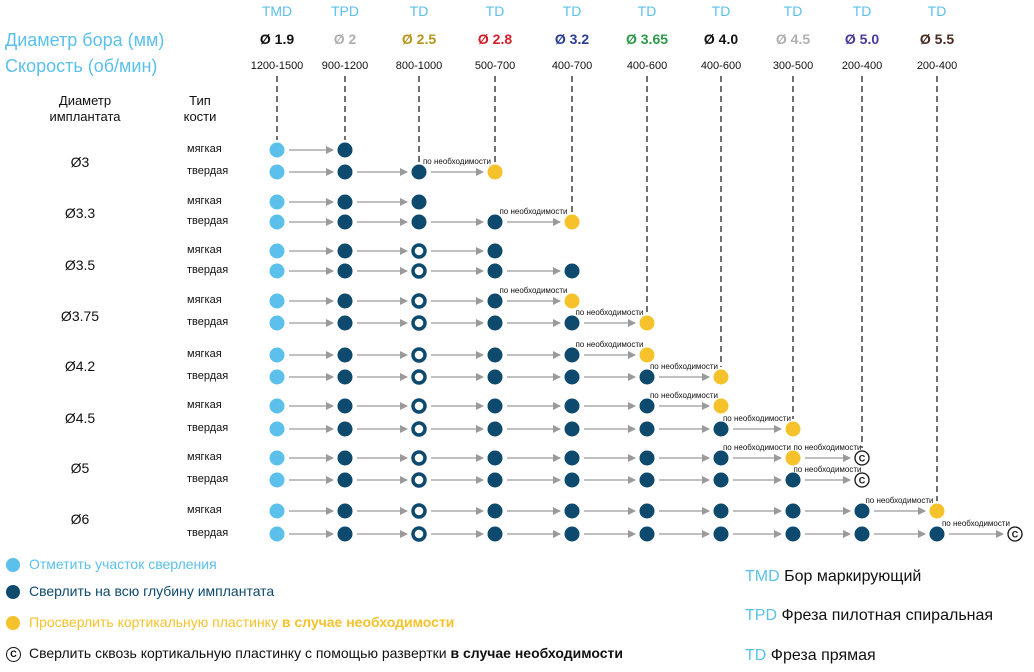 The image size is (1034, 672). I want to click on drill-diameter-row-label: Диаметр бора (мм), so click(85, 40).